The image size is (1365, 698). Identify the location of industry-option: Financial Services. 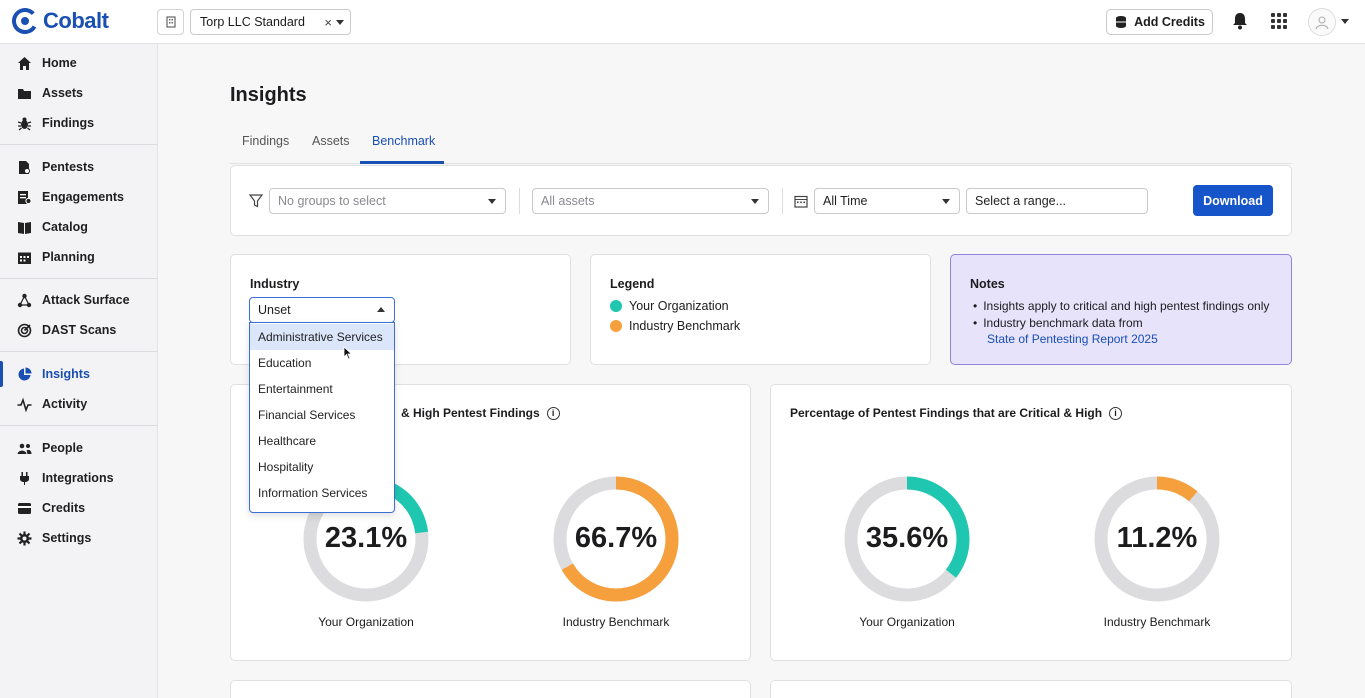
(307, 415).